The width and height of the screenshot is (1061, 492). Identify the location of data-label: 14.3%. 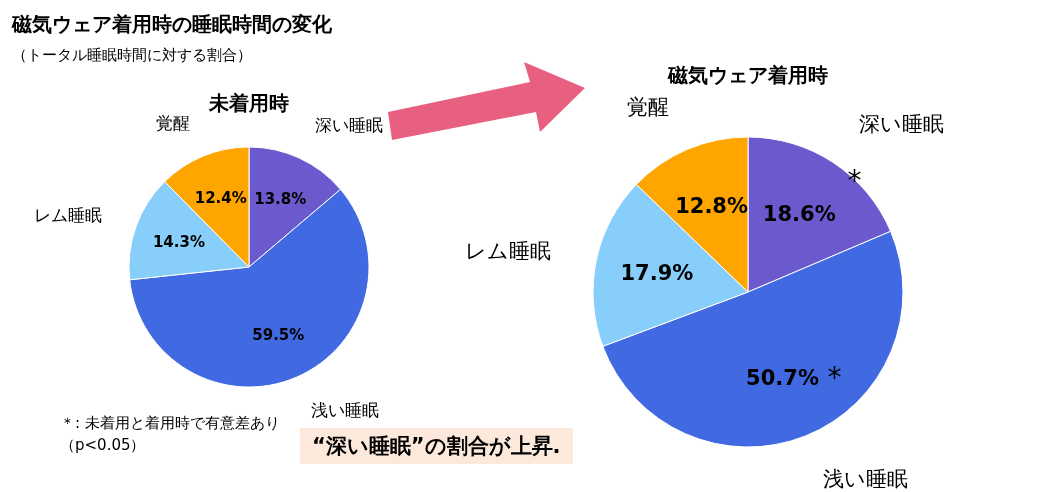
(178, 242).